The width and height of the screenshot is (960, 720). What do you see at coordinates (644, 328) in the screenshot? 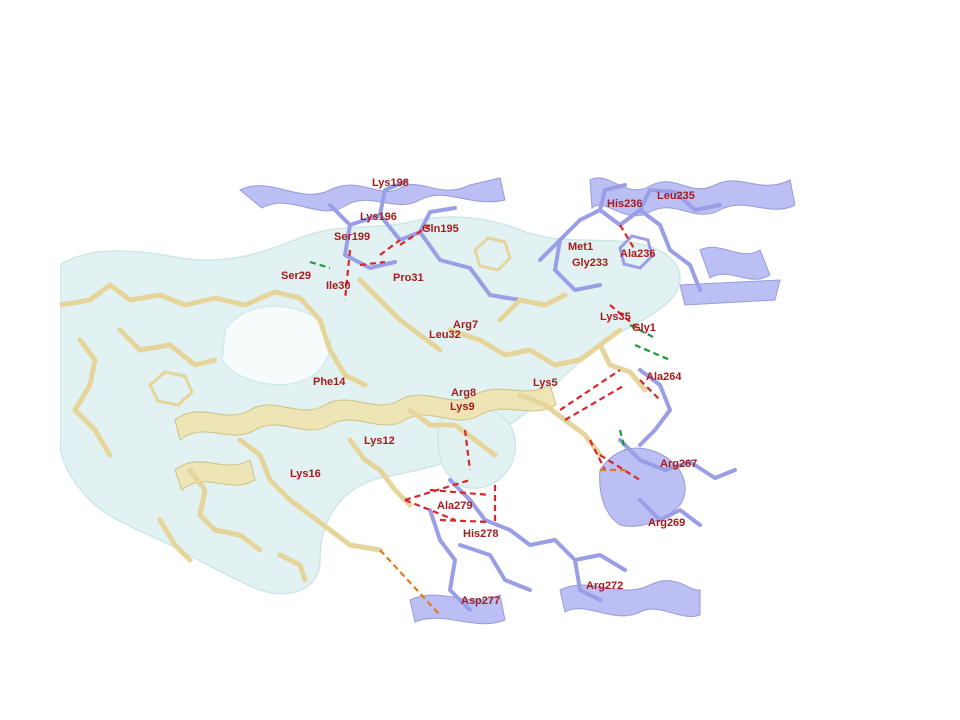
I see `residue-label-gly1: Gly1` at bounding box center [644, 328].